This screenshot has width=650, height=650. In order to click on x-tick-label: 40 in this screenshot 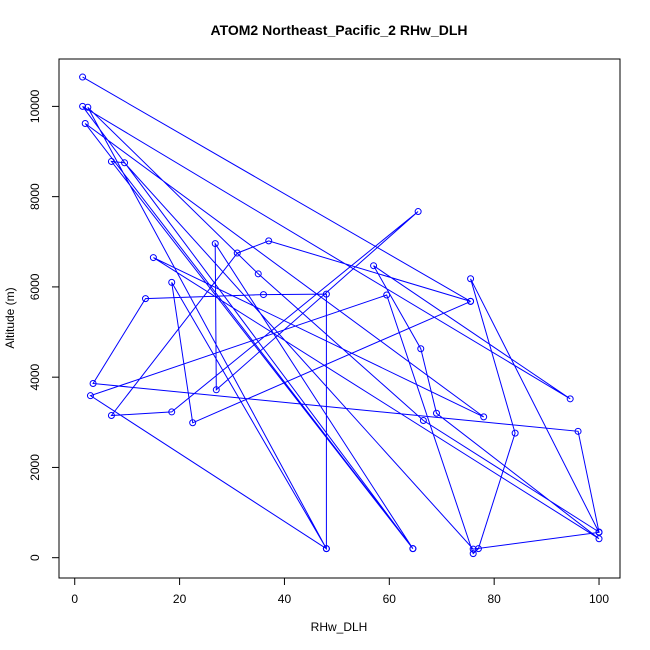, I will do `click(285, 599)`.